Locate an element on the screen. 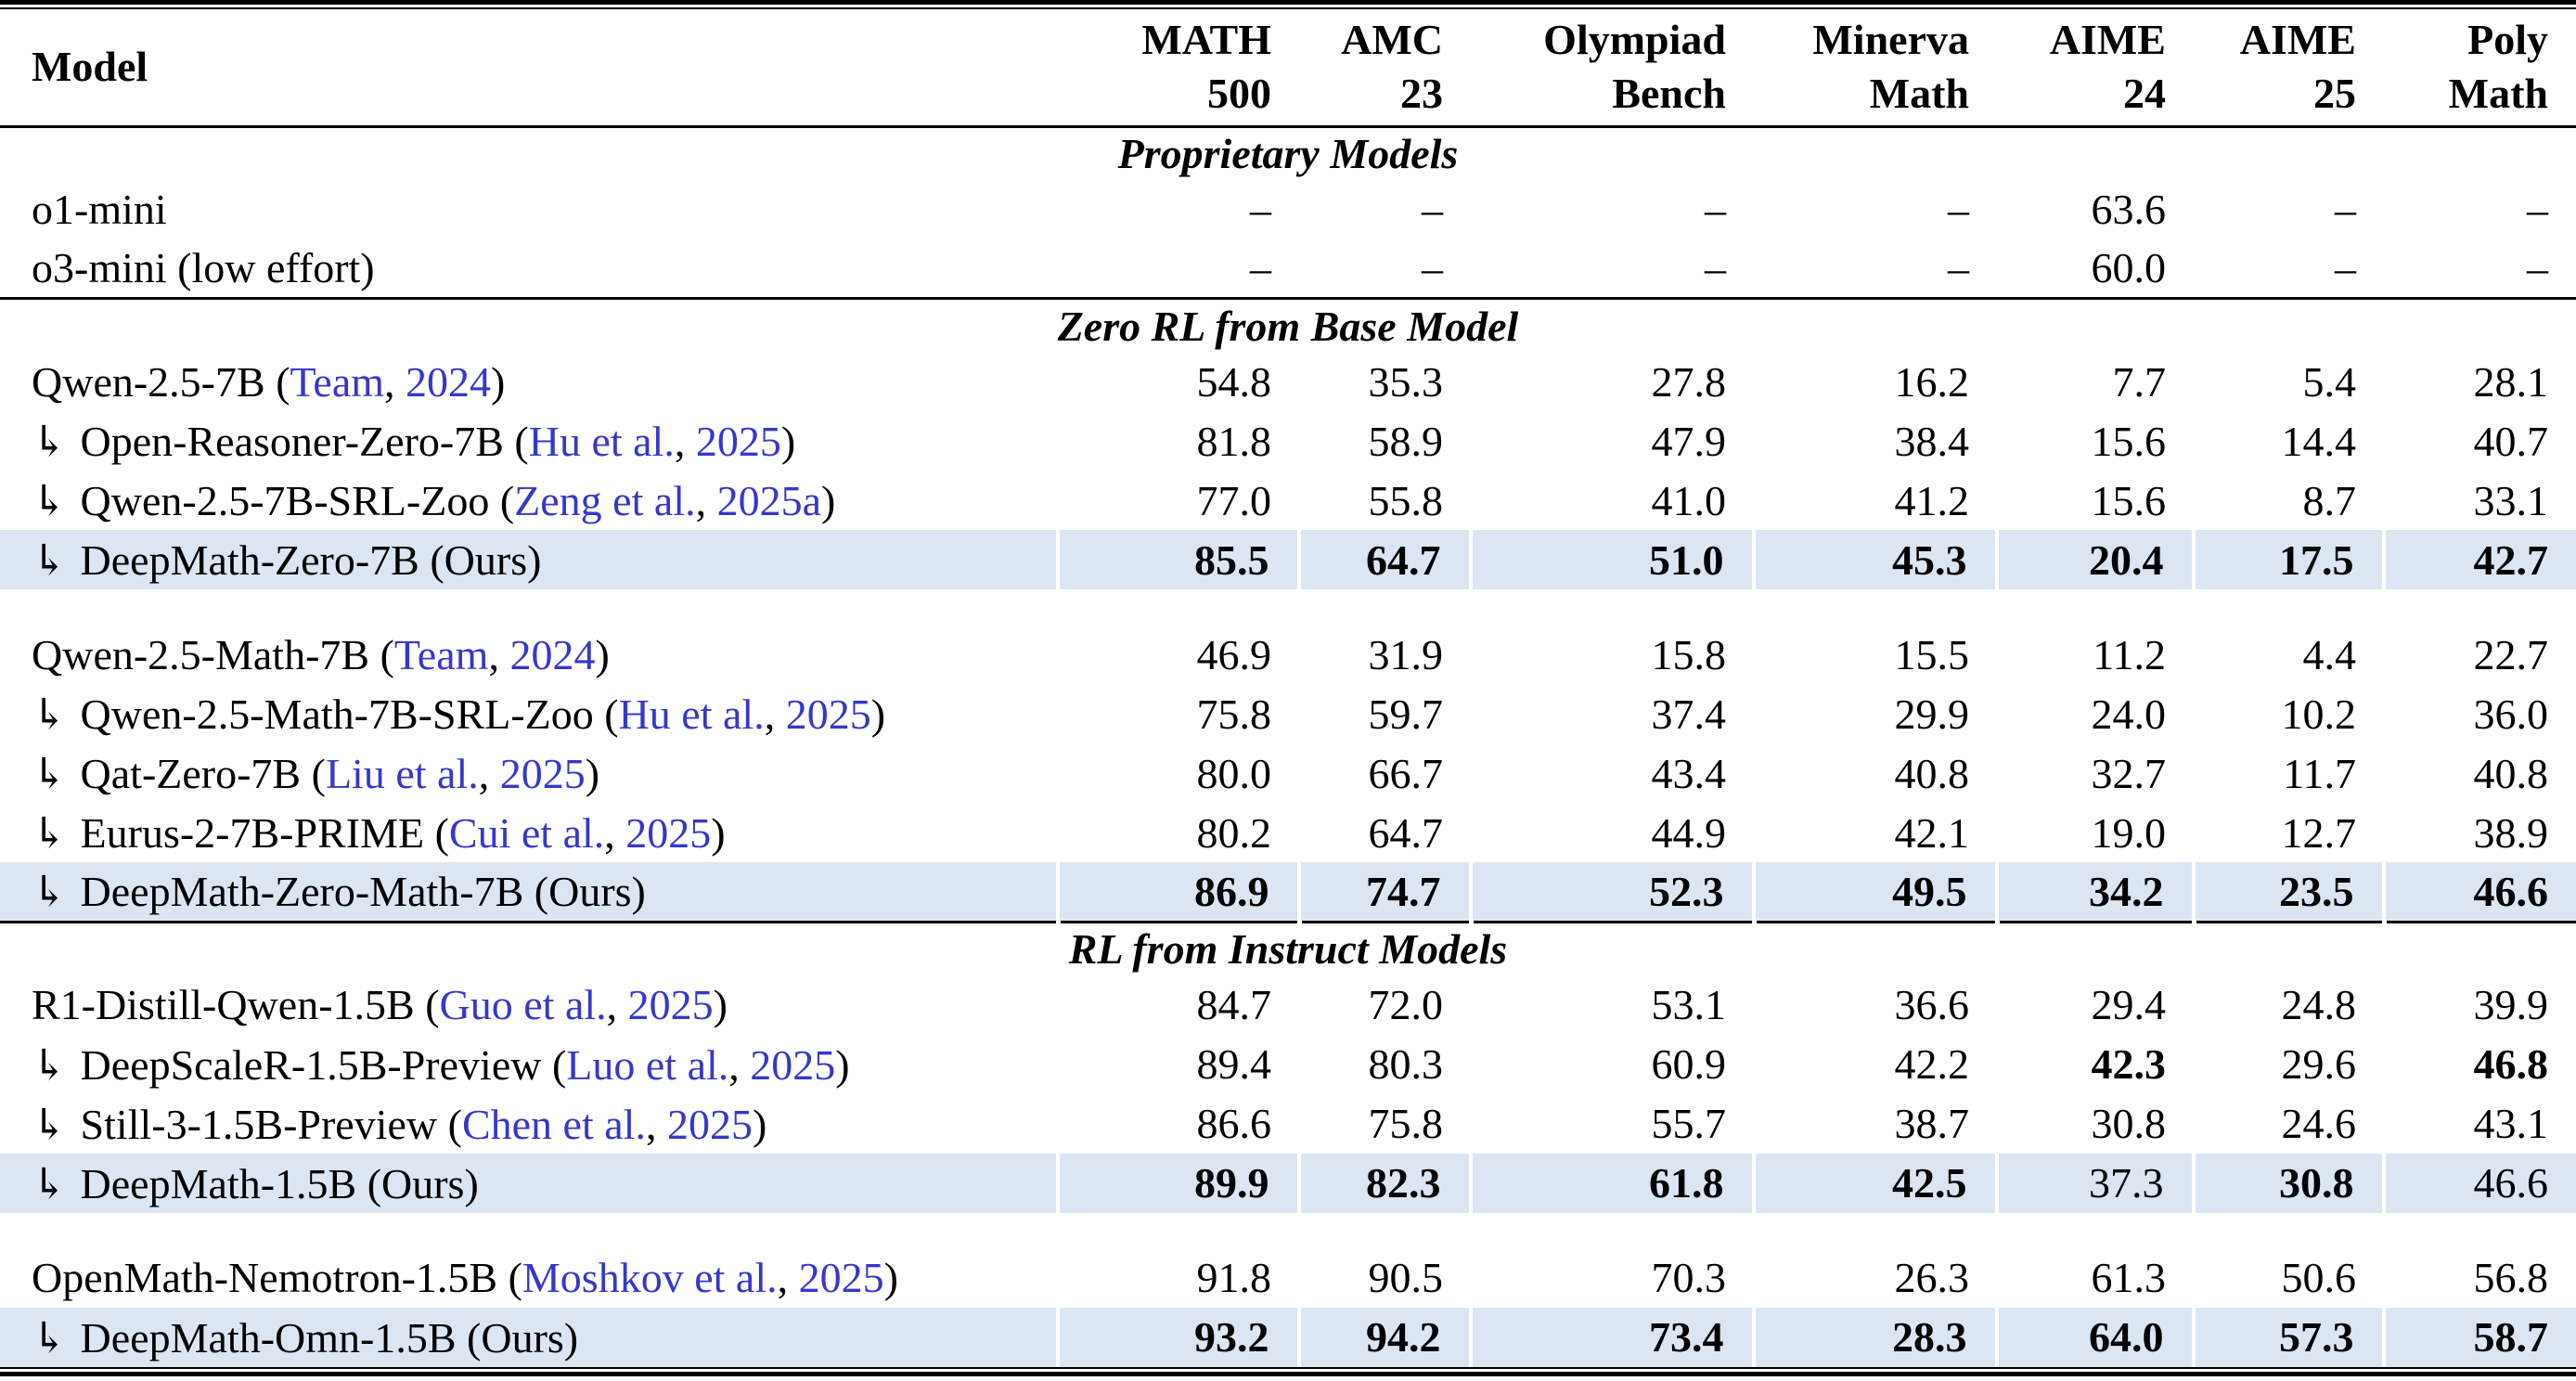 This screenshot has height=1381, width=2576. score-cell: 70.3 is located at coordinates (1689, 1277).